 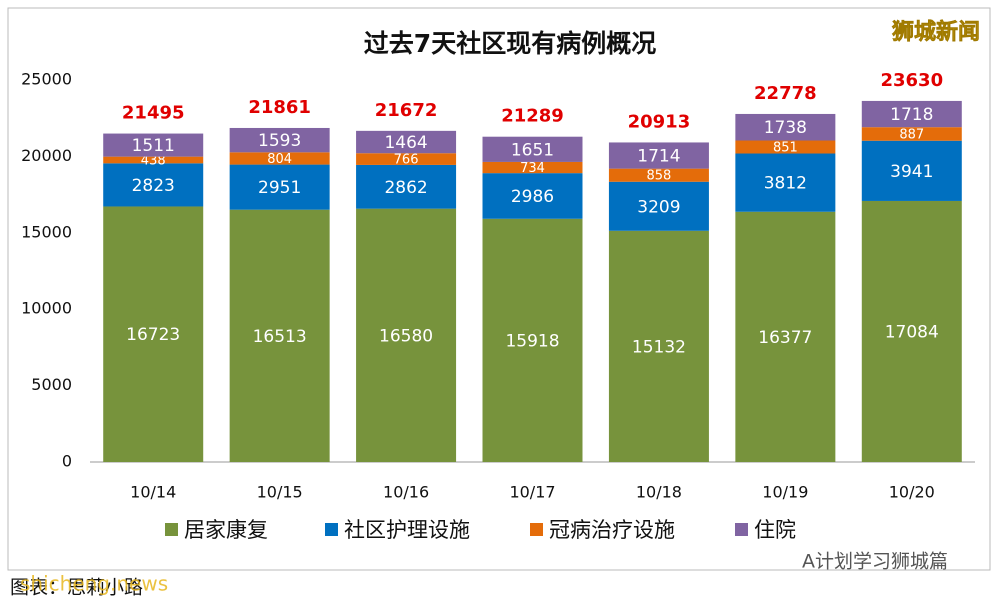 I want to click on value-label: 2986, so click(x=532, y=197).